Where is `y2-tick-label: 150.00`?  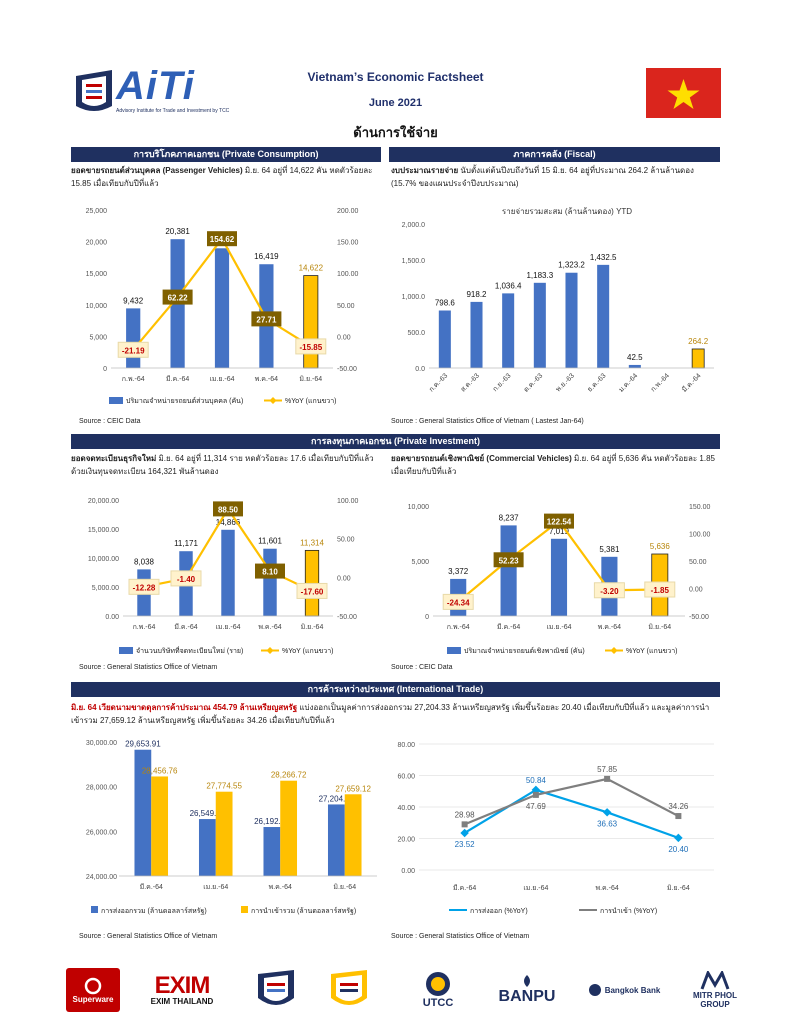 y2-tick-label: 150.00 is located at coordinates (348, 243).